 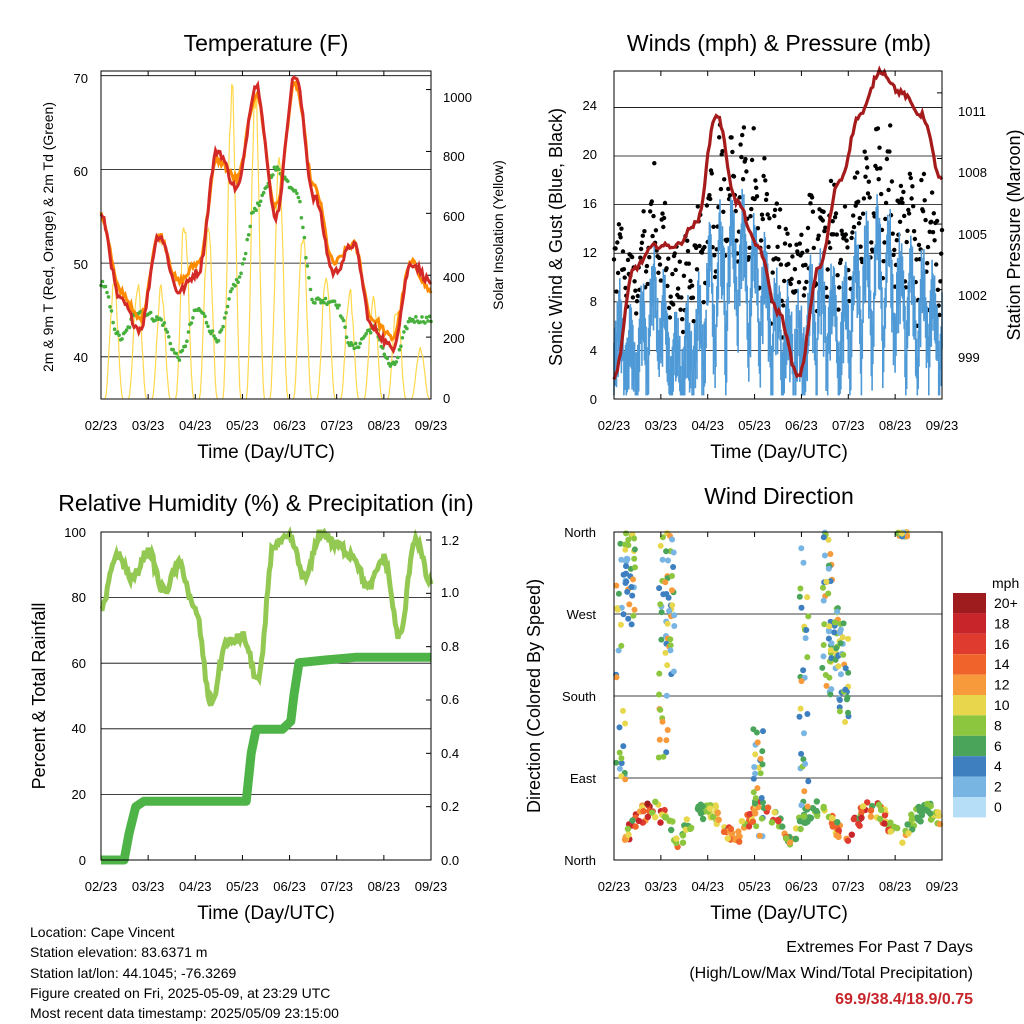 What do you see at coordinates (266, 913) in the screenshot?
I see `humidity-xlabel: Time (Day/UTC)` at bounding box center [266, 913].